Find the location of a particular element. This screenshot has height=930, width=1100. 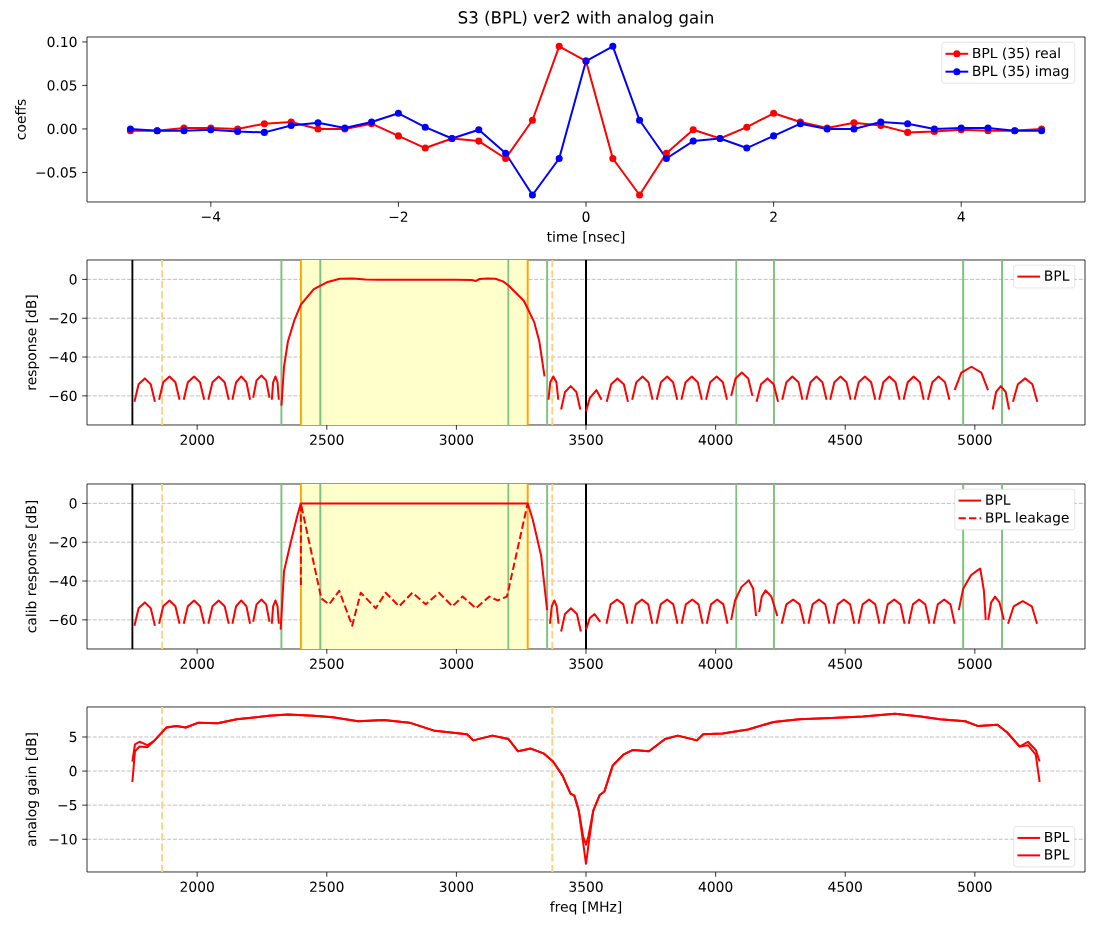

y-tick-label: −0.05 is located at coordinates (56, 172).